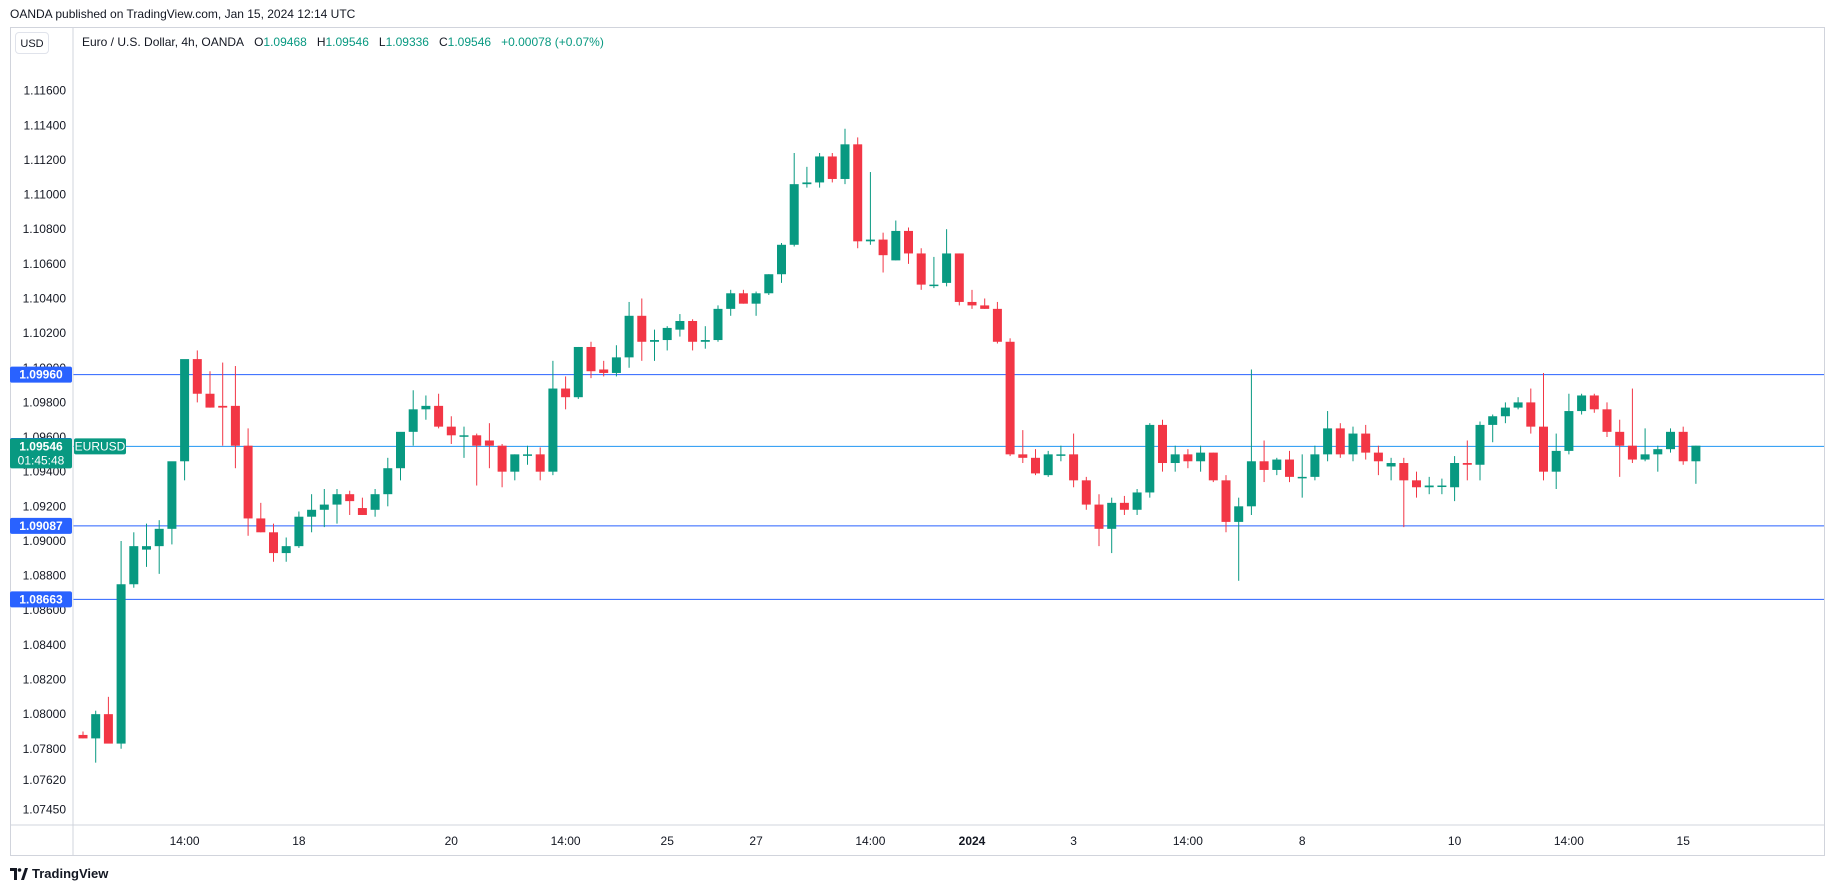 This screenshot has height=891, width=1835. What do you see at coordinates (382, 42) in the screenshot?
I see `low-label: L` at bounding box center [382, 42].